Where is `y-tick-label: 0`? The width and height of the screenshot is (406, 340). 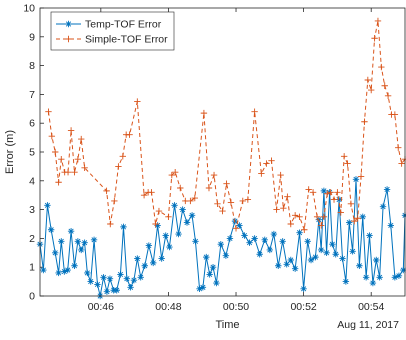
y-tick-label: 0 is located at coordinates (32, 297).